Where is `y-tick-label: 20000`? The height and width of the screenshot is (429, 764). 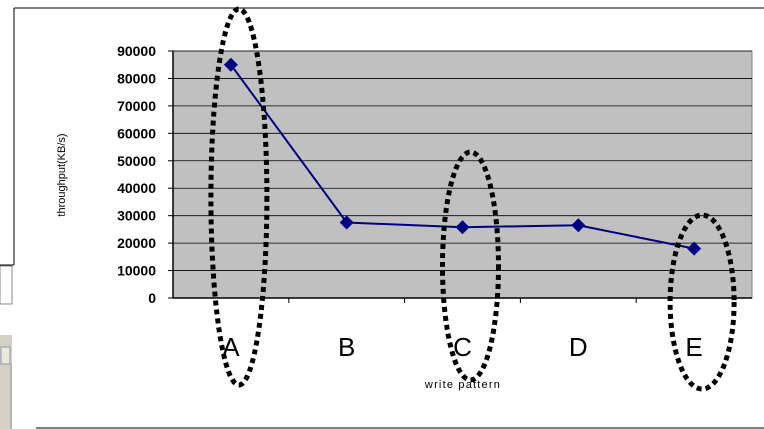
y-tick-label: 20000 is located at coordinates (136, 243).